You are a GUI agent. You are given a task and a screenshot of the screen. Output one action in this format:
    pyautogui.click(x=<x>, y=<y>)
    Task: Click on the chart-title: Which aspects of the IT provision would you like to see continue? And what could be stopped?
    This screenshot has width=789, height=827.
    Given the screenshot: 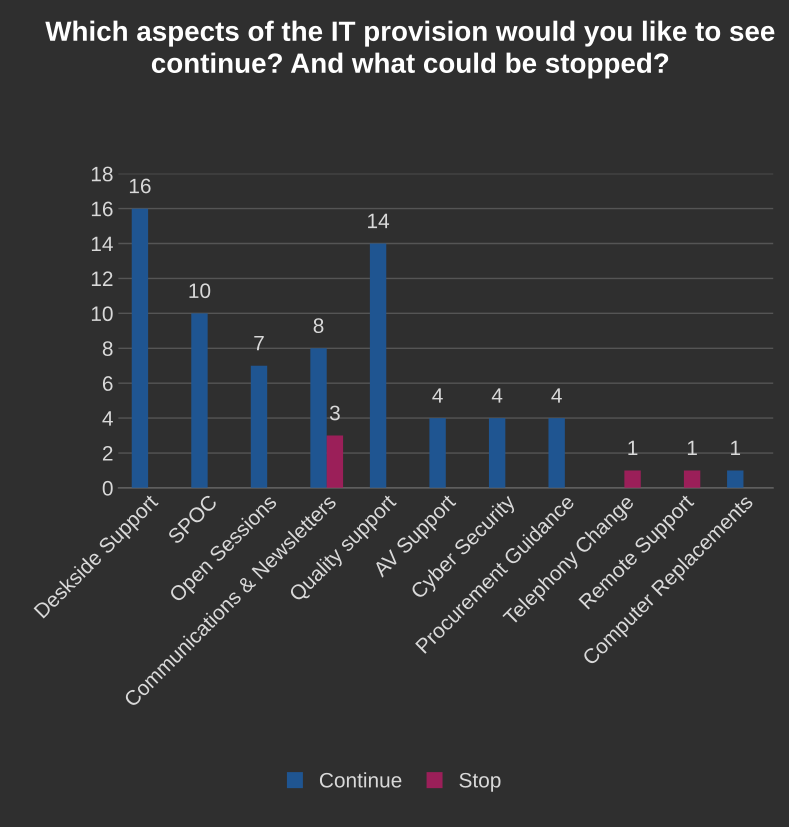 What is the action you would take?
    pyautogui.click(x=409, y=49)
    